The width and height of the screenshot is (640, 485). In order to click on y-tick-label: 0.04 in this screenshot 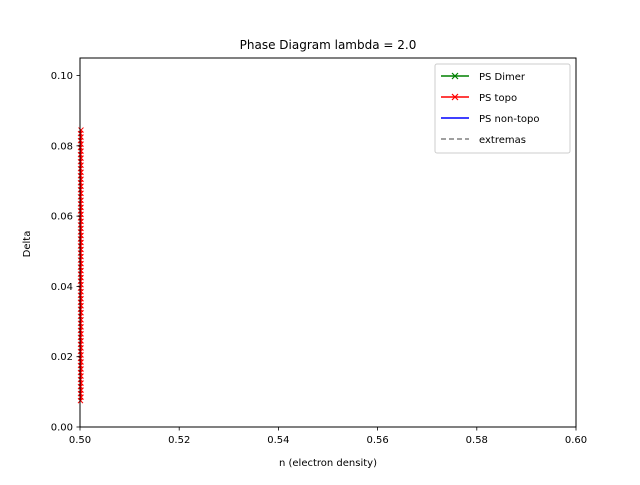, I will do `click(62, 287)`.